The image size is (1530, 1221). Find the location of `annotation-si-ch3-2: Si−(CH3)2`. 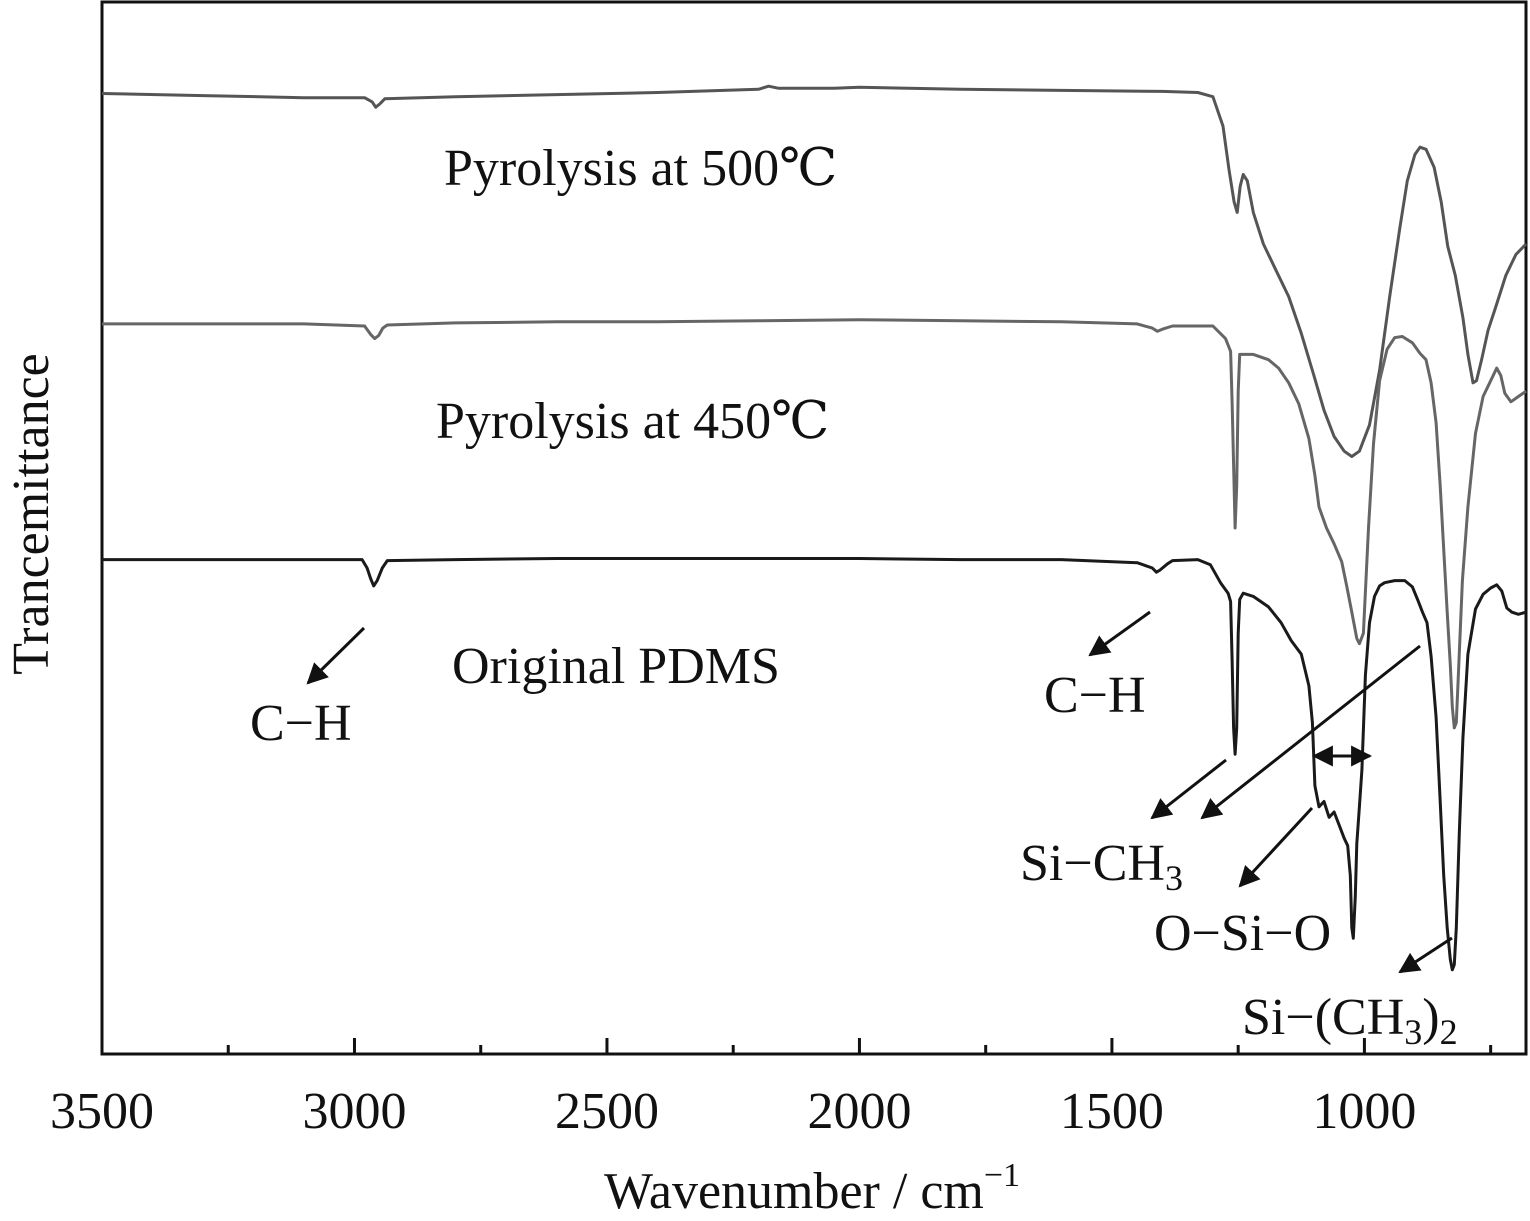

annotation-si-ch3-2: Si−(CH3)2 is located at coordinates (1350, 994).